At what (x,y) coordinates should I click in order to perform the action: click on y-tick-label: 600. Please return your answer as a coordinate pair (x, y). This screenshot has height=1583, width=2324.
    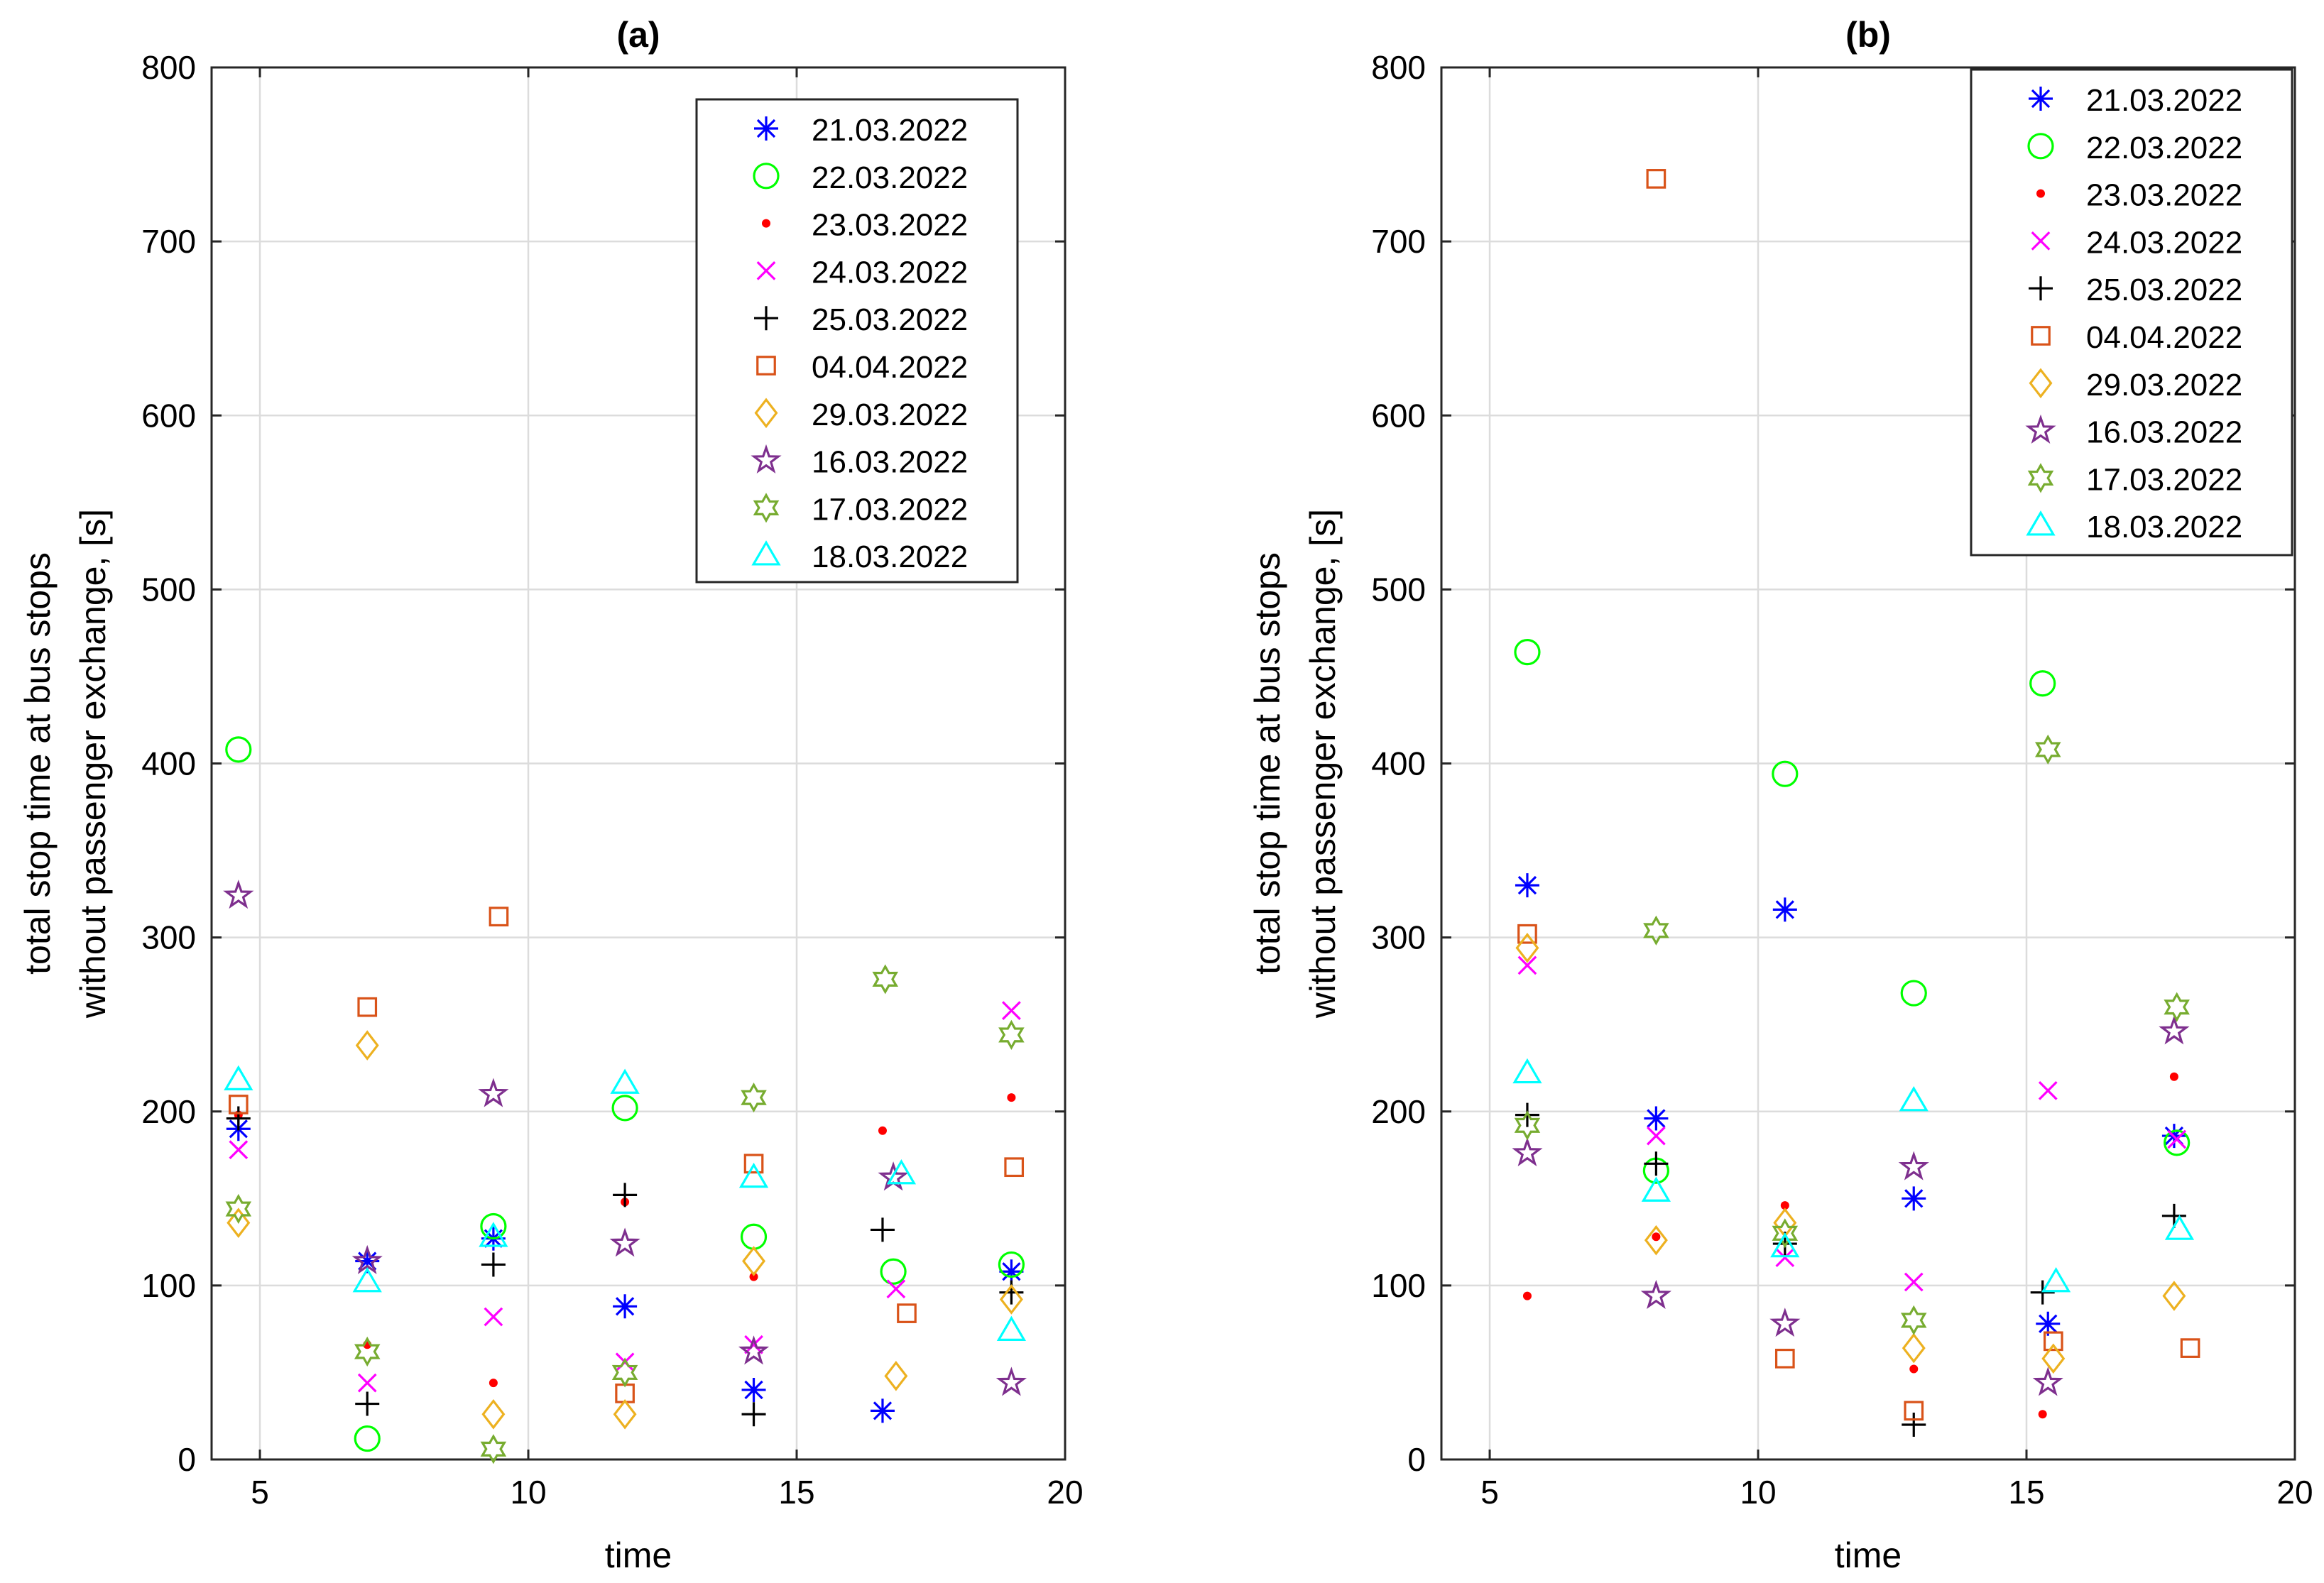
    Looking at the image, I should click on (168, 415).